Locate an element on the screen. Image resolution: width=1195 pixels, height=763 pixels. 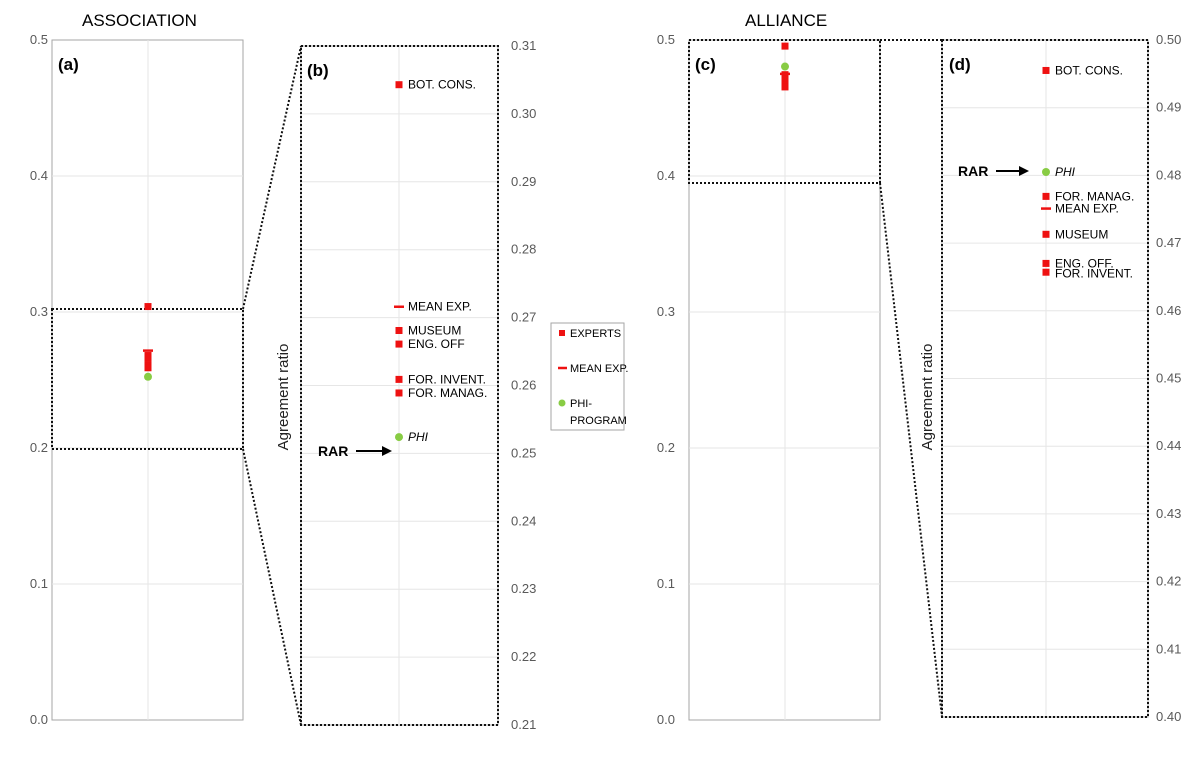
zoom-line-top-a is located at coordinates (272, 177).